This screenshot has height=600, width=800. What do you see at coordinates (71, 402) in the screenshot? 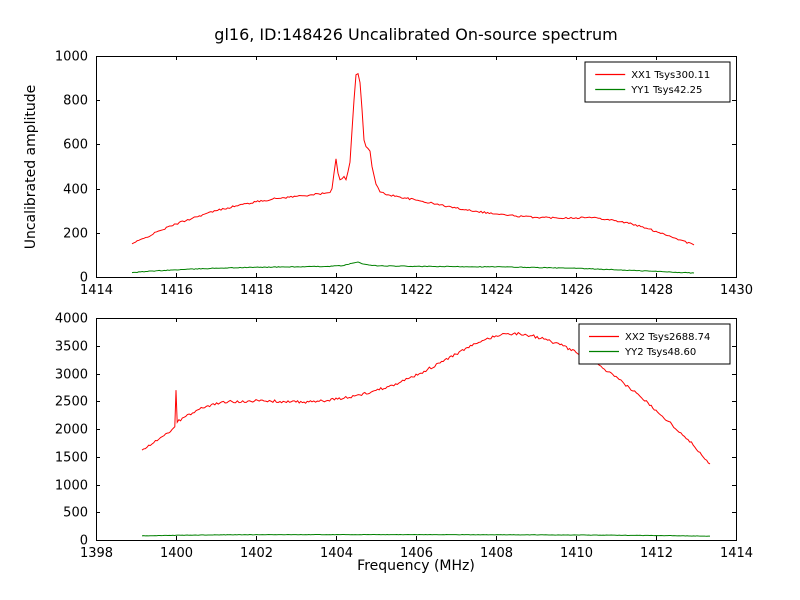
I see `y-tick-label: 2500` at bounding box center [71, 402].